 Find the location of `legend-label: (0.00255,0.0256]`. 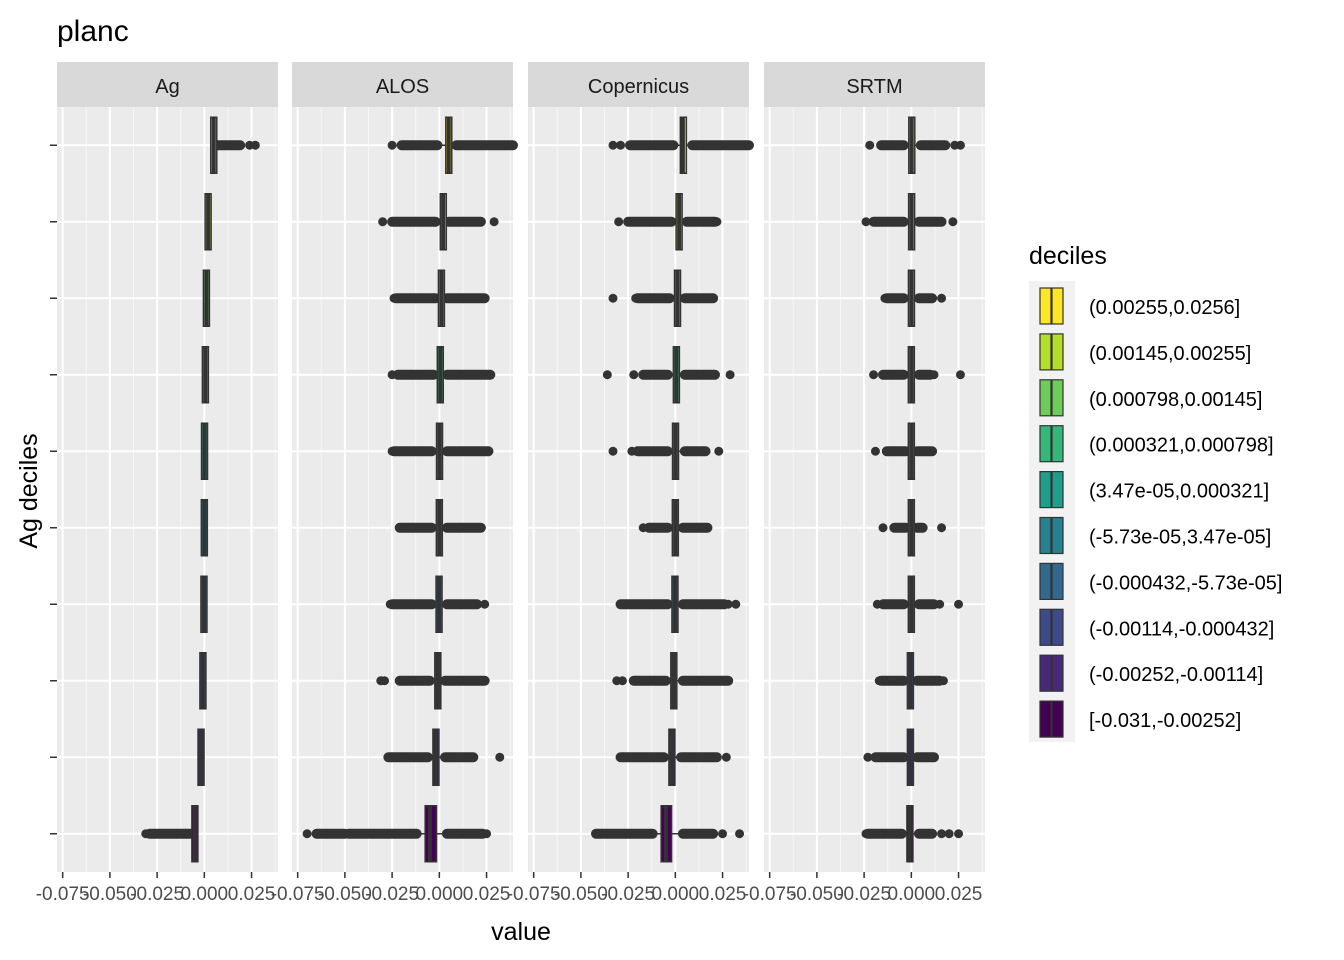

legend-label: (0.00255,0.0256] is located at coordinates (1164, 308).